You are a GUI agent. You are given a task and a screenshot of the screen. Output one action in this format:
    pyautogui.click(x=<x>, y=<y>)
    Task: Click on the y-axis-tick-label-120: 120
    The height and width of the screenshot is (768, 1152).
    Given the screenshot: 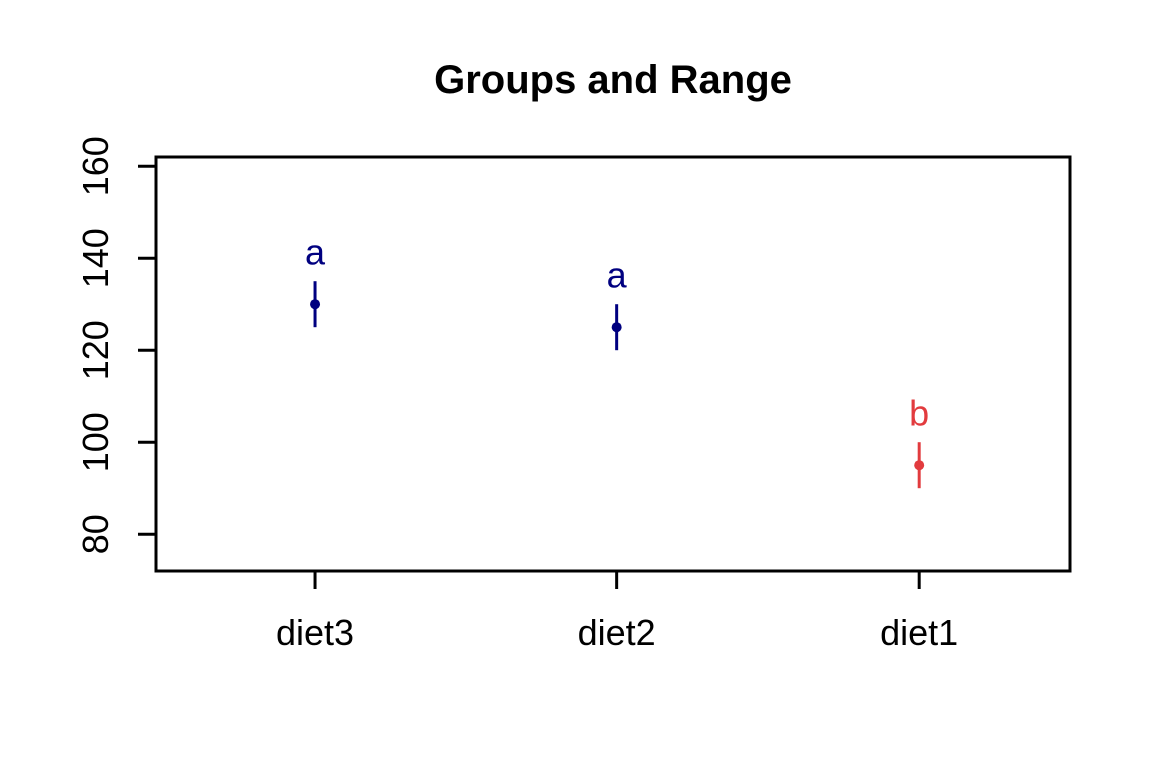 What is the action you would take?
    pyautogui.click(x=95, y=350)
    